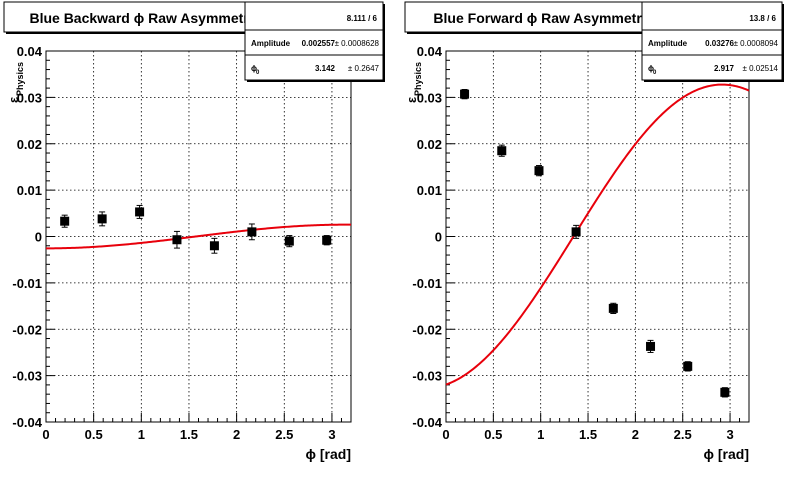 This screenshot has height=477, width=796. What do you see at coordinates (357, 43) in the screenshot?
I see `stats-amplitude-error: ± 0.0008628` at bounding box center [357, 43].